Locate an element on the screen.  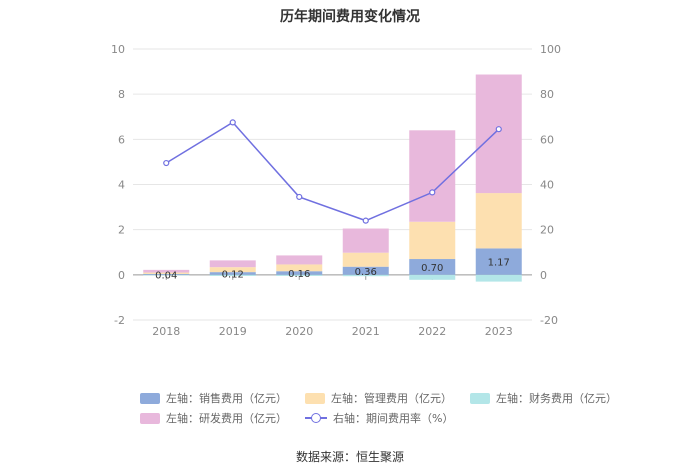
y-right-tick-label: -20 is located at coordinates (549, 320).